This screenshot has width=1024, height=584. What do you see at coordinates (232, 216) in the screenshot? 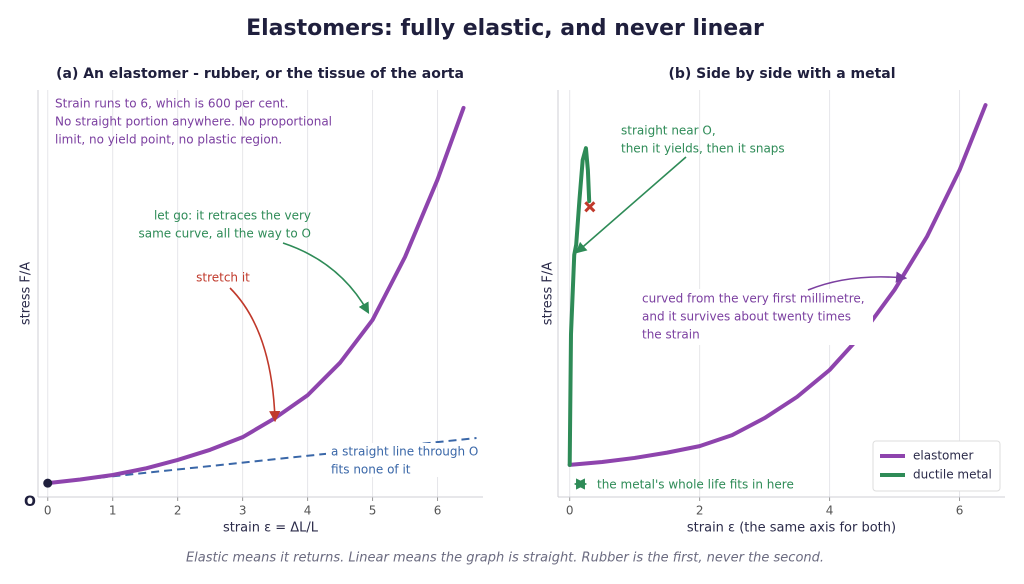
I see `annotation-text: let go: it retraces the very` at bounding box center [232, 216].